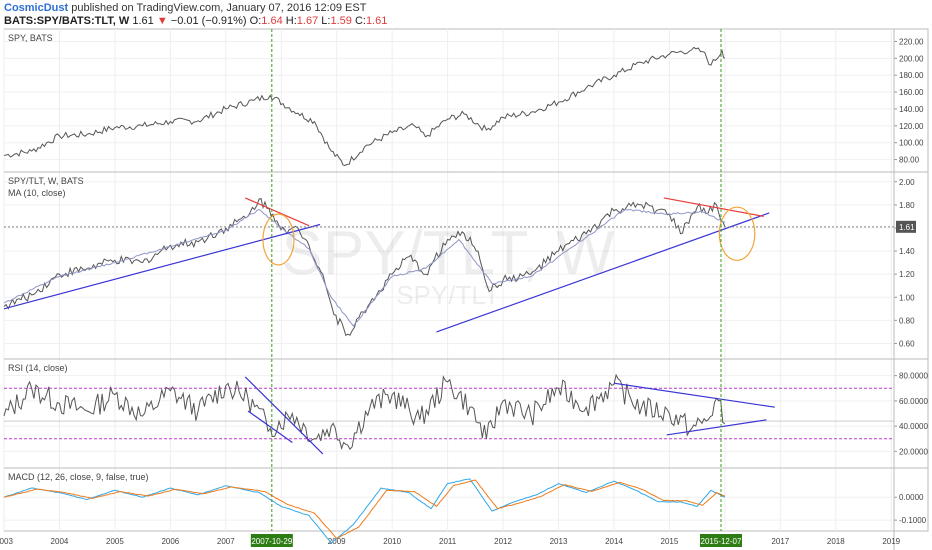  I want to click on x-tick-label: 2009, so click(337, 541).